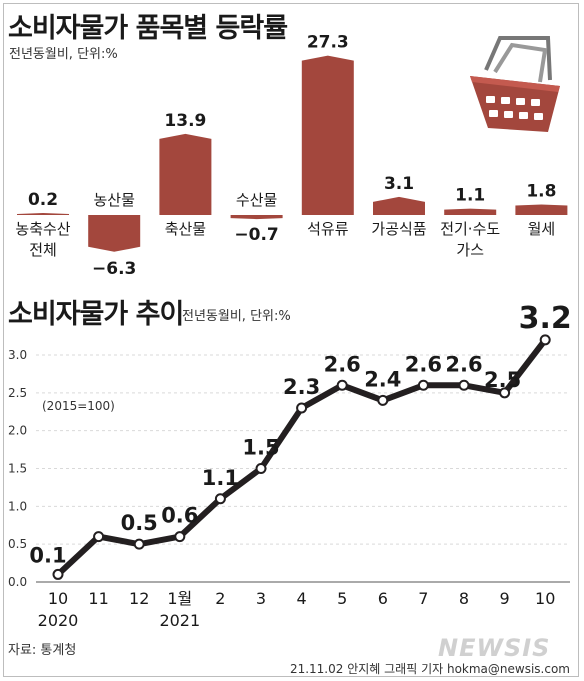 Image resolution: width=584 pixels, height=681 pixels. Describe the element at coordinates (423, 598) in the screenshot. I see `x-tick-label-9: 7` at that location.